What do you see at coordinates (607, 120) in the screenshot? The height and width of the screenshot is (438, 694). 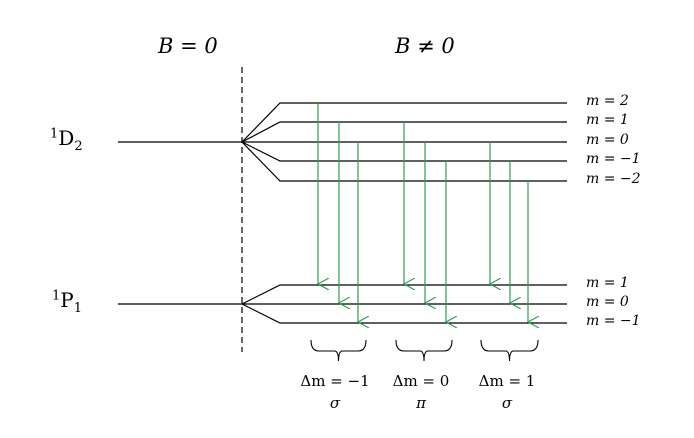 I see `upper-sublevel-label: m = 1` at bounding box center [607, 120].